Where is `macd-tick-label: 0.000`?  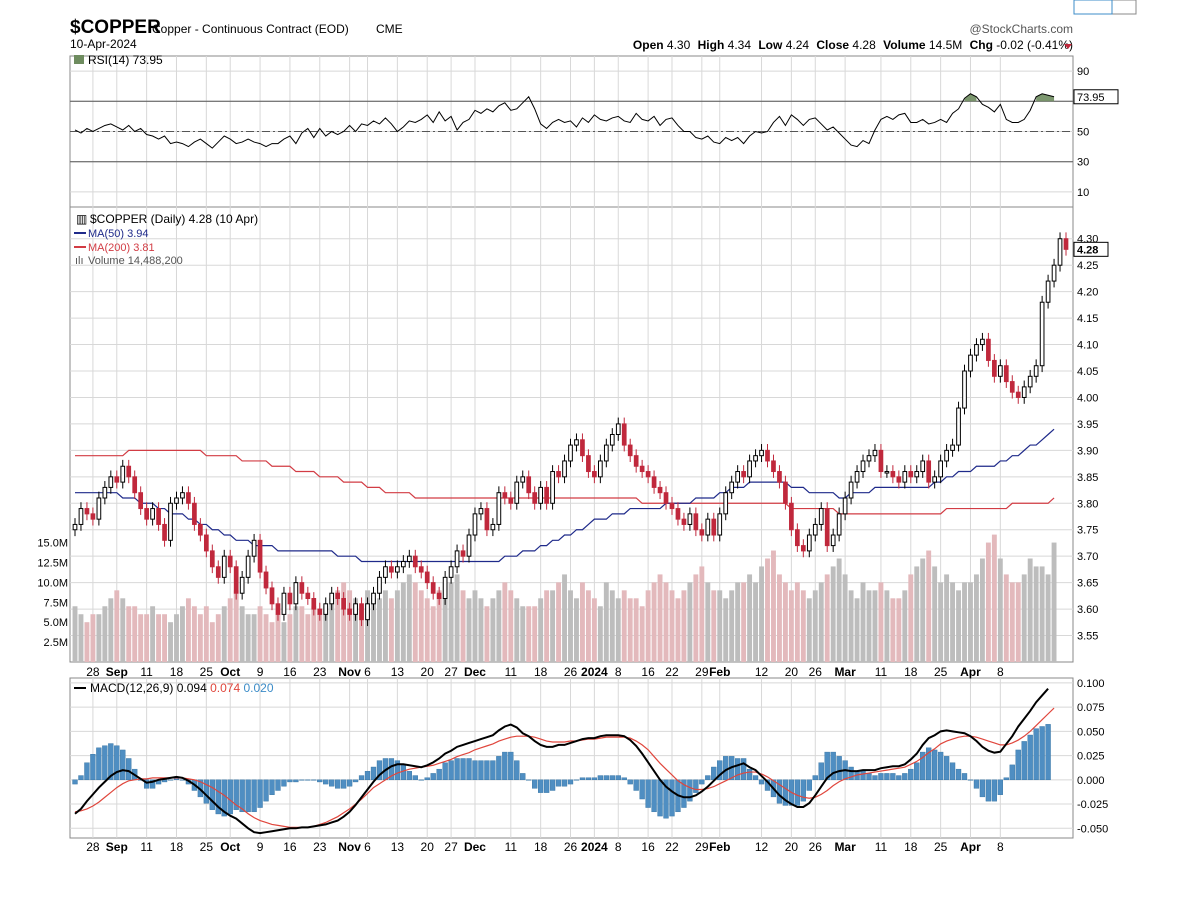 macd-tick-label: 0.000 is located at coordinates (1091, 781).